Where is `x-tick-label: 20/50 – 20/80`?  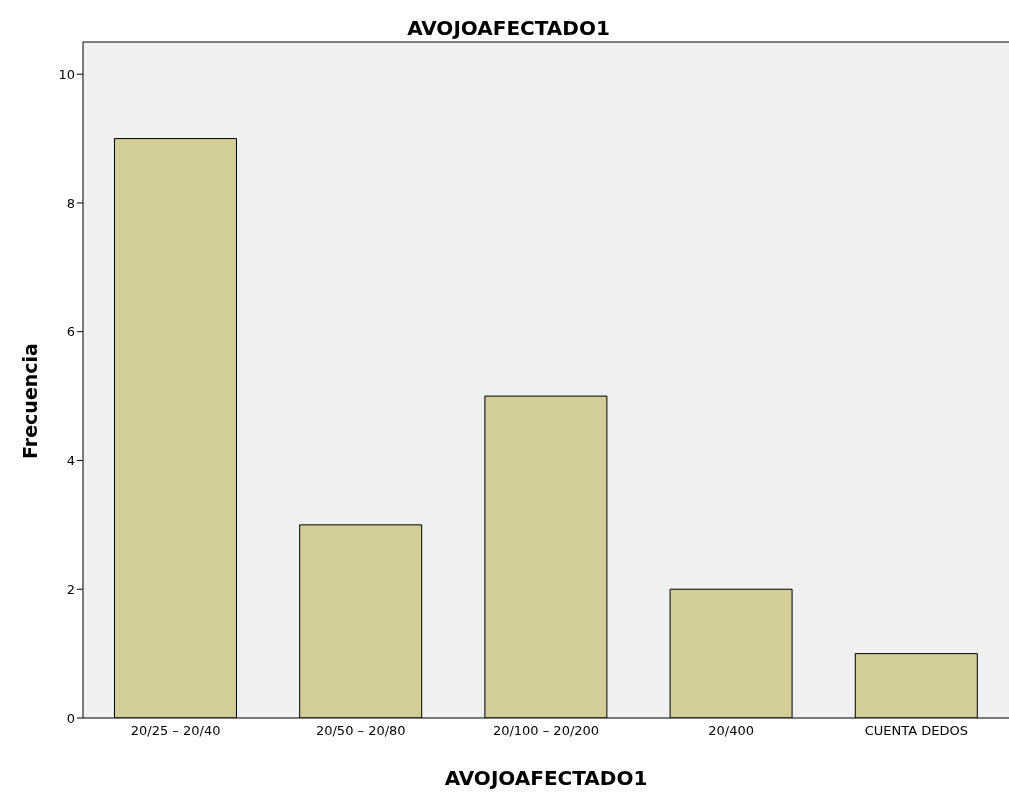
x-tick-label: 20/50 – 20/80 is located at coordinates (360, 731).